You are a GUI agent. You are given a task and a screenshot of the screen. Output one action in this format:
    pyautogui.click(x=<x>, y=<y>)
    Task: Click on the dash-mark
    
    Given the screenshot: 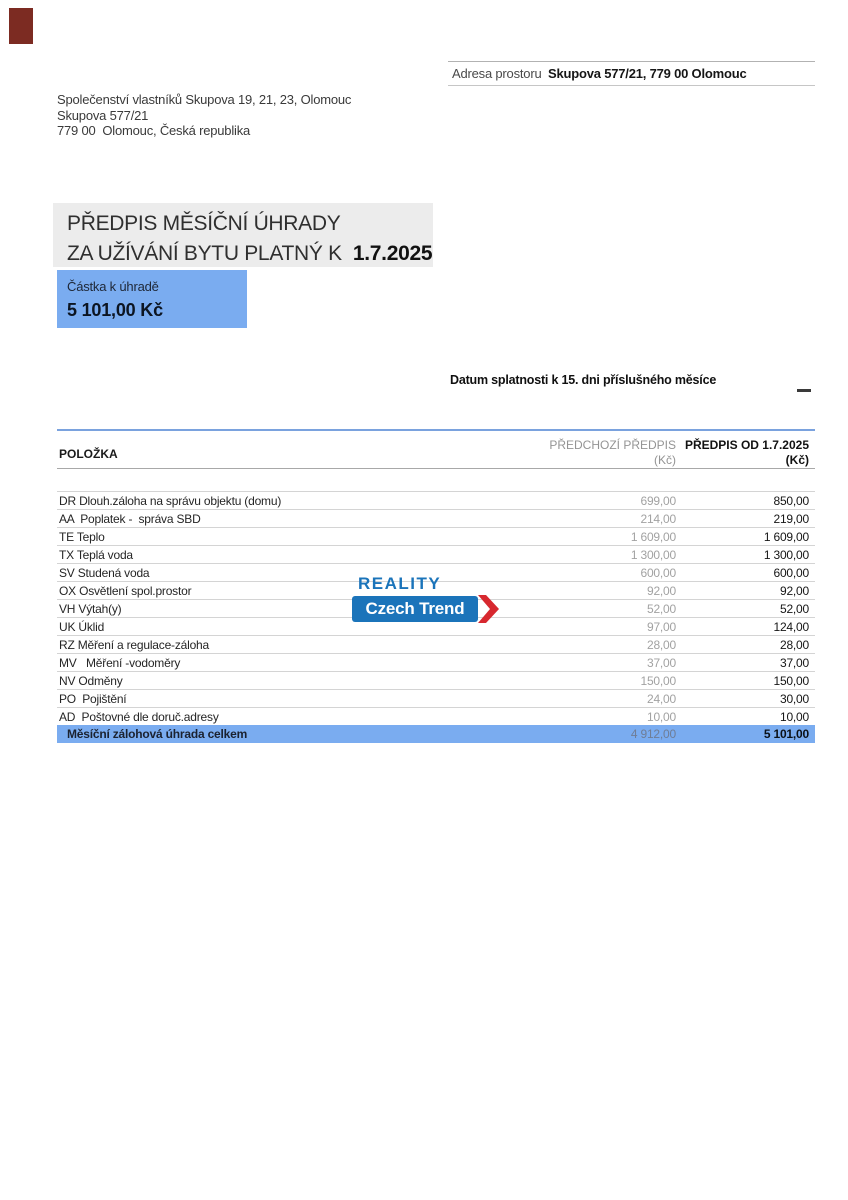 What is the action you would take?
    pyautogui.click(x=804, y=390)
    